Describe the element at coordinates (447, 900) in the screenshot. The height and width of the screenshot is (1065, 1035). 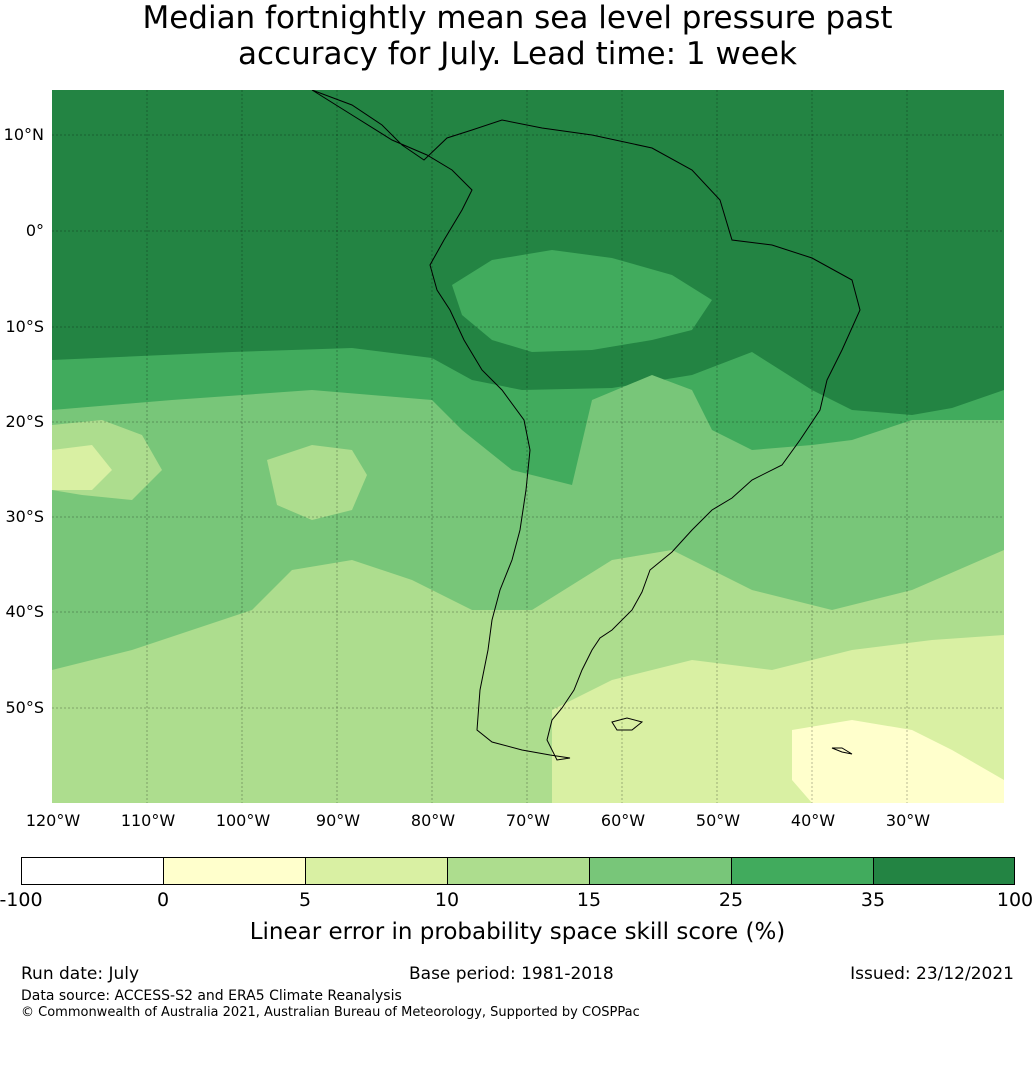
I see `colorbar-tick-10: 10` at that location.